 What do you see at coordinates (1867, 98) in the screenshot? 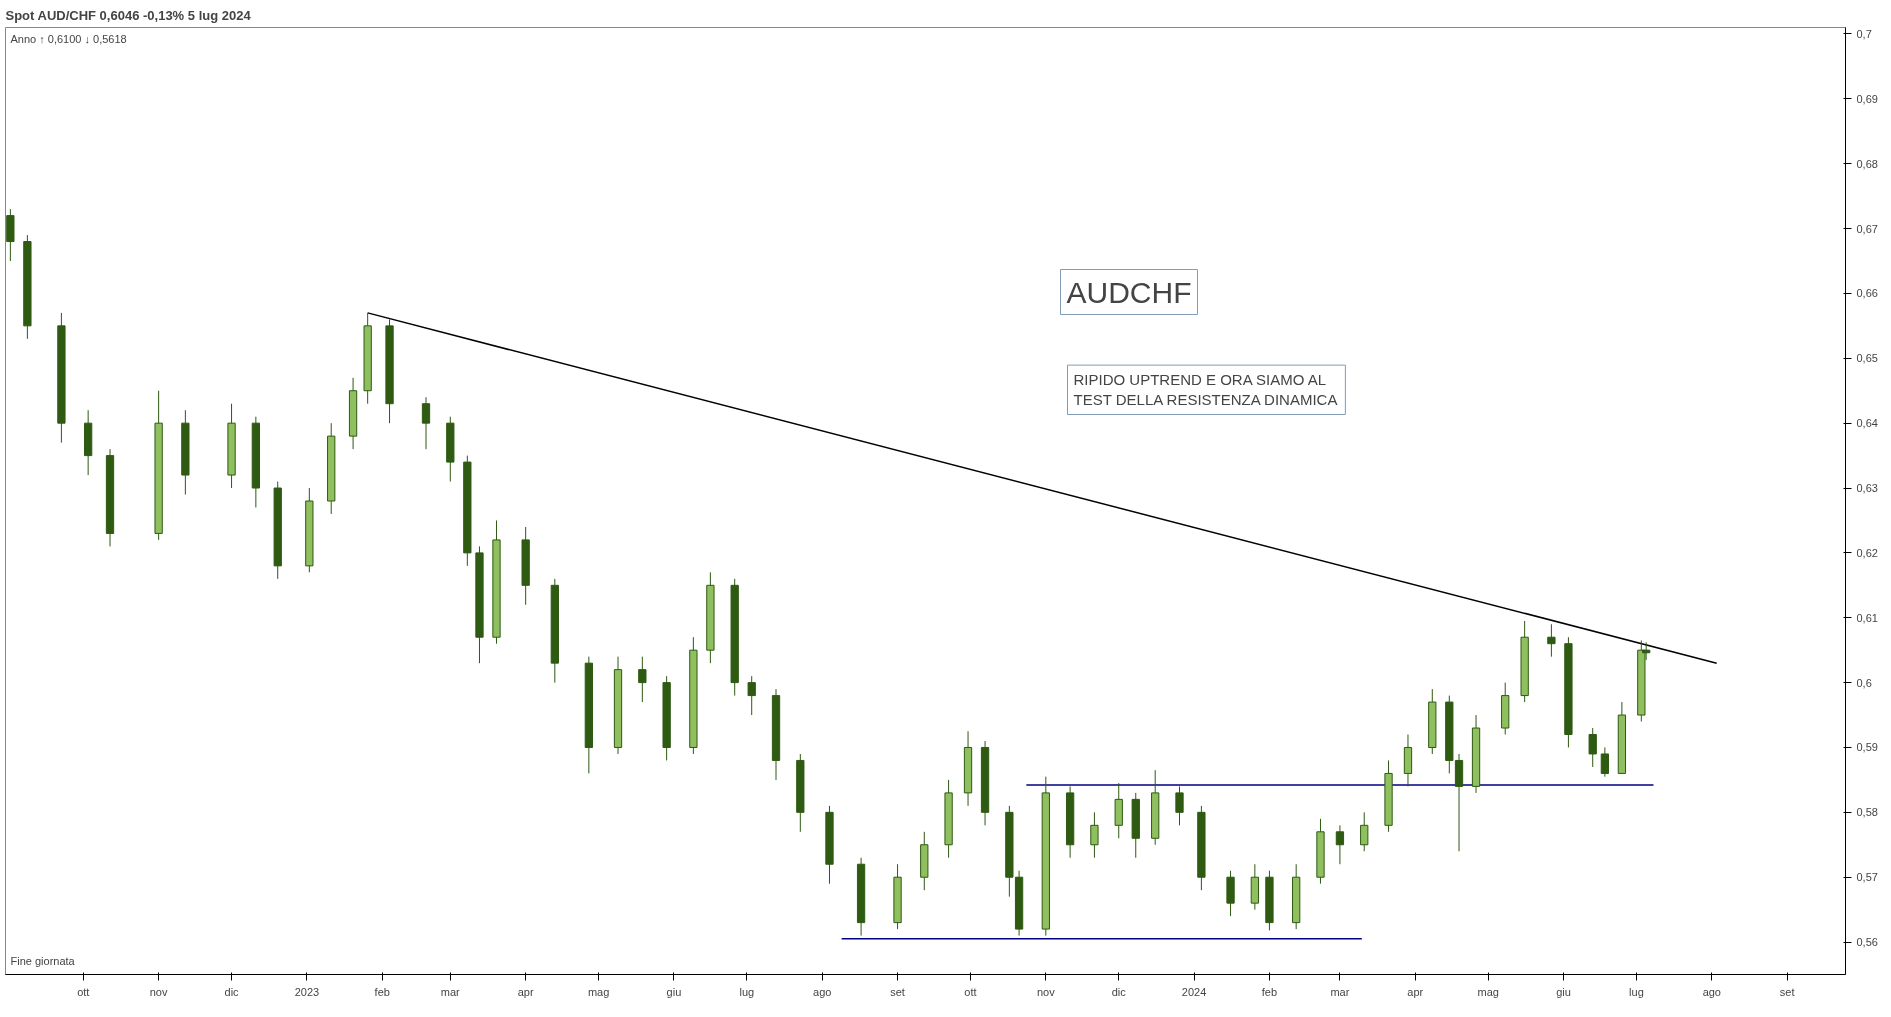
I see `y-tick-label: 0,69` at bounding box center [1867, 98].